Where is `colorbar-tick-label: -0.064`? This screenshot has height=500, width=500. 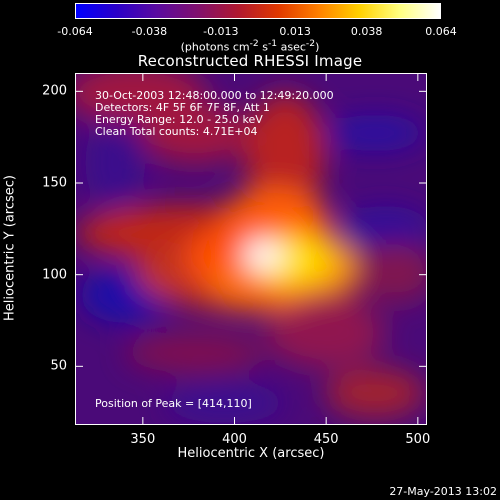
colorbar-tick-label: -0.064 is located at coordinates (75, 31).